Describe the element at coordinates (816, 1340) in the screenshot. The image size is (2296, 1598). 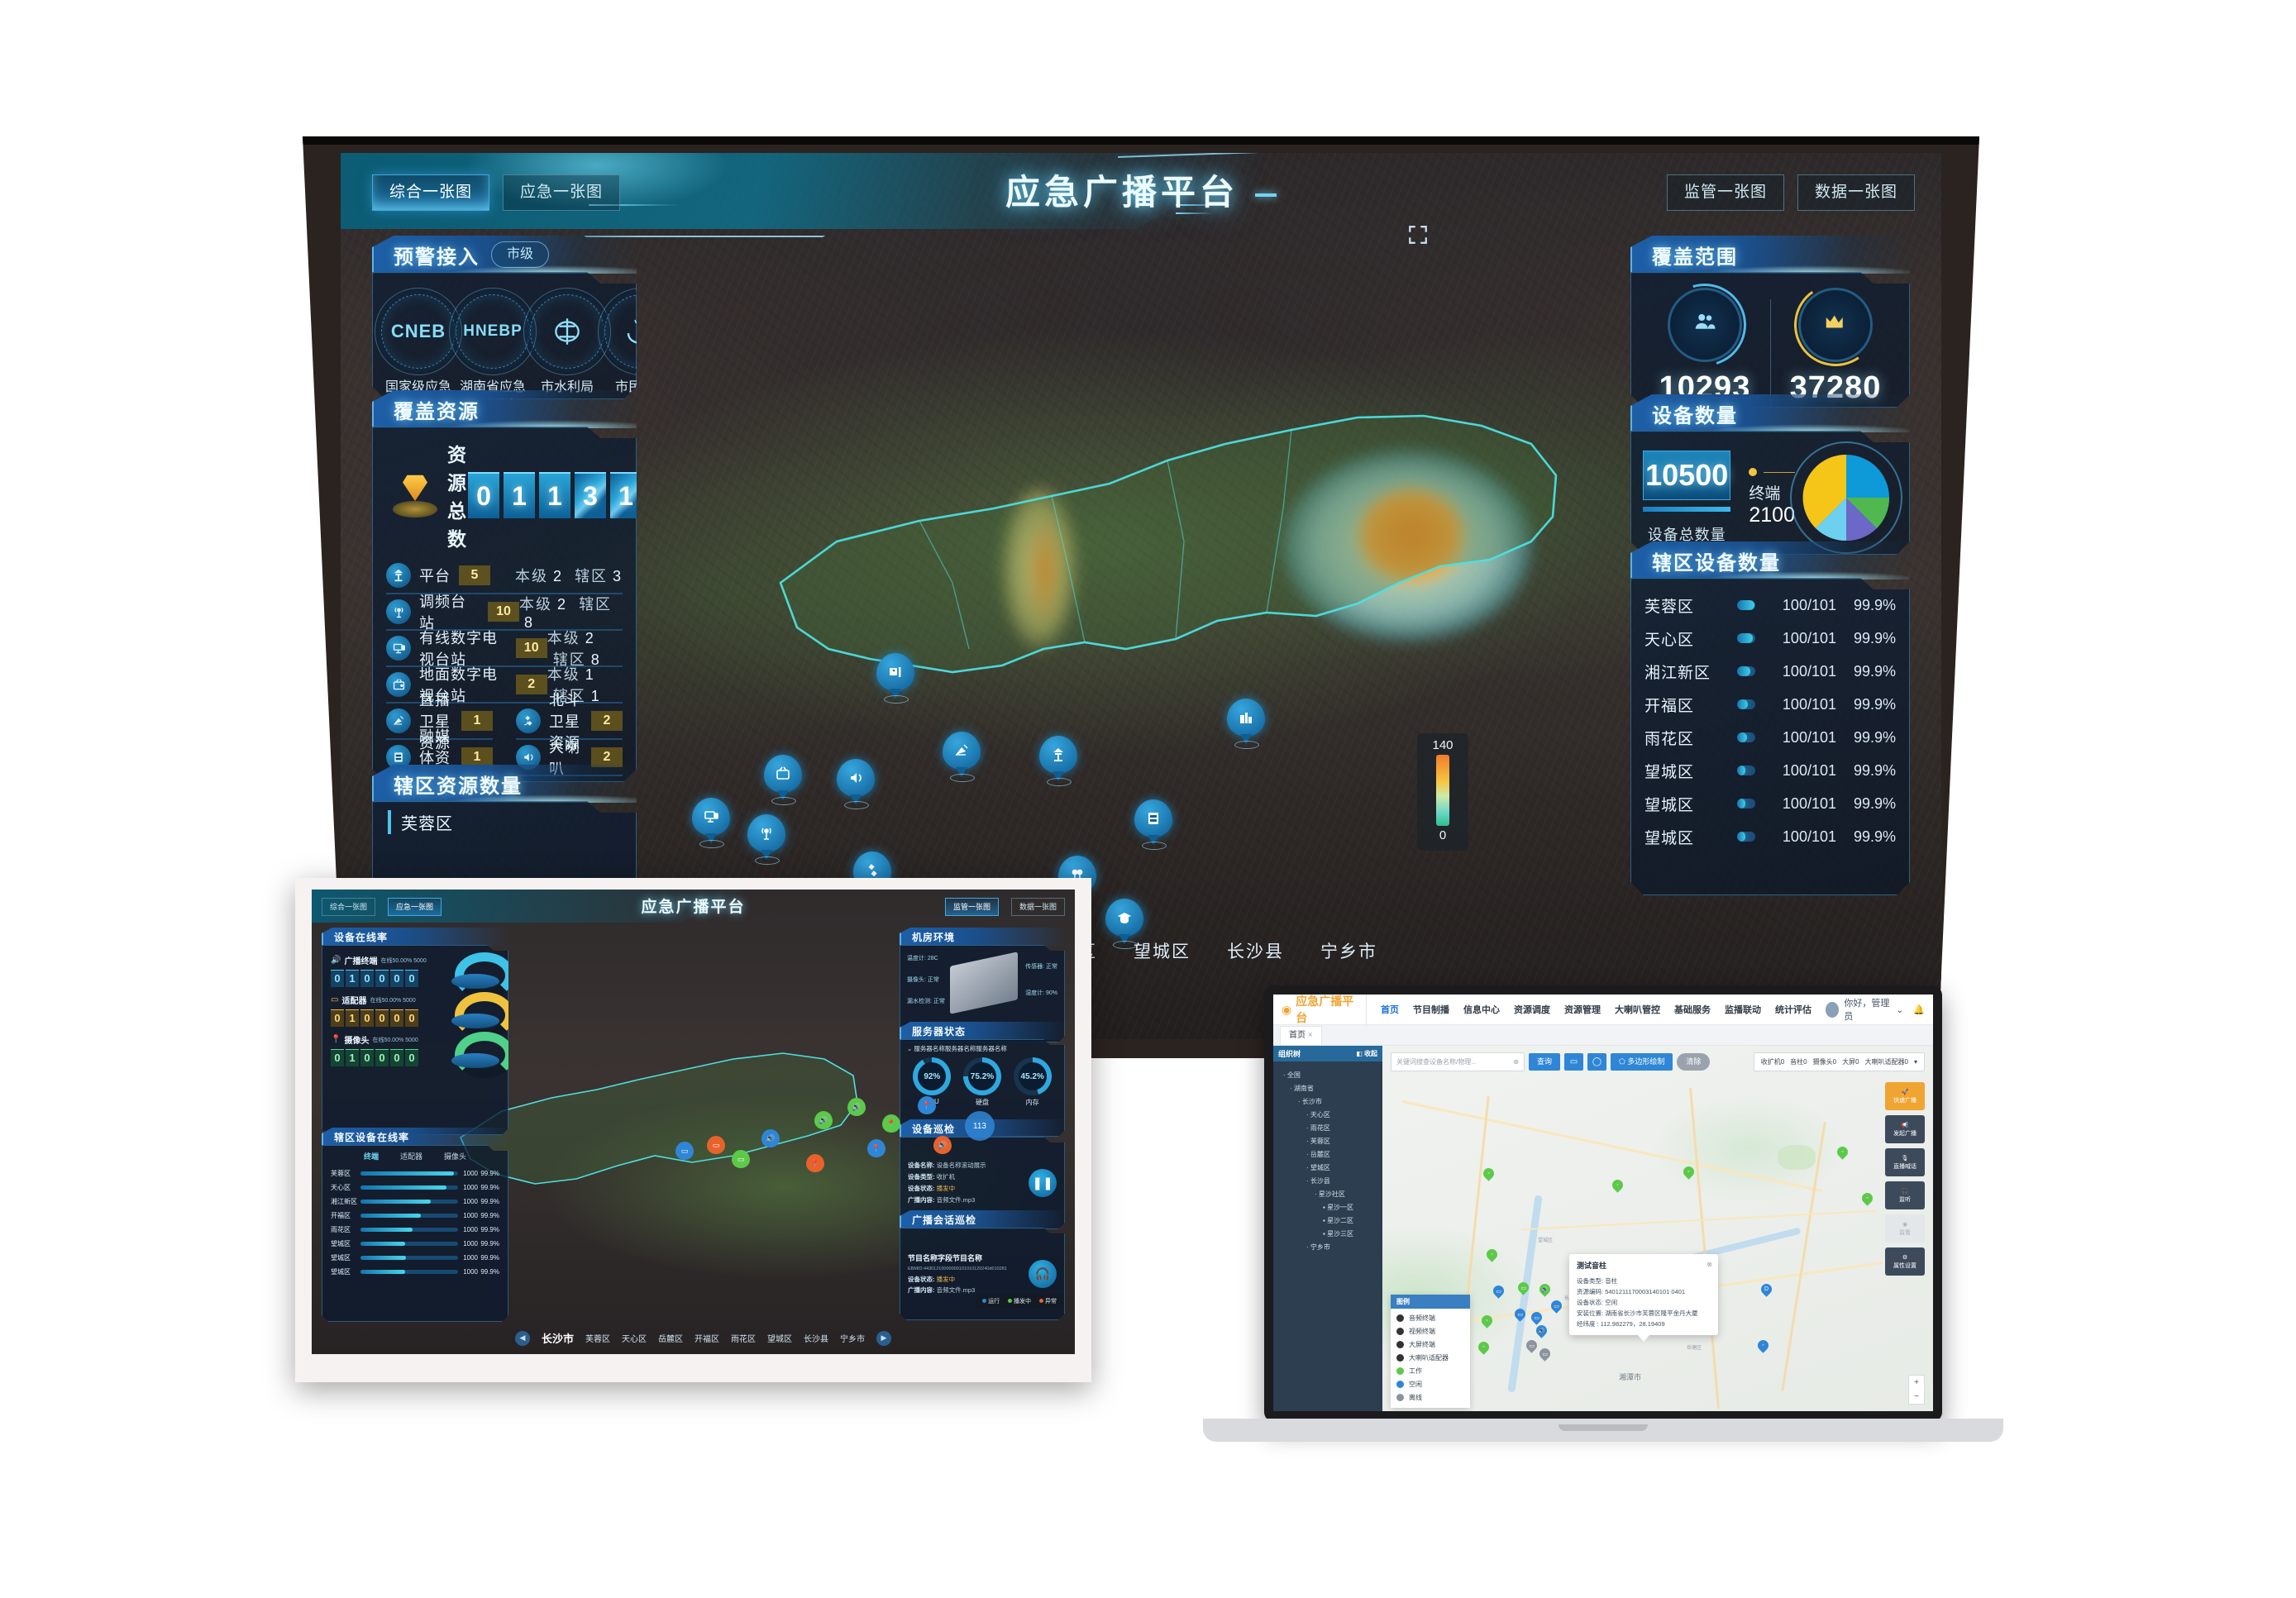
I see `district-item: 长沙县` at that location.